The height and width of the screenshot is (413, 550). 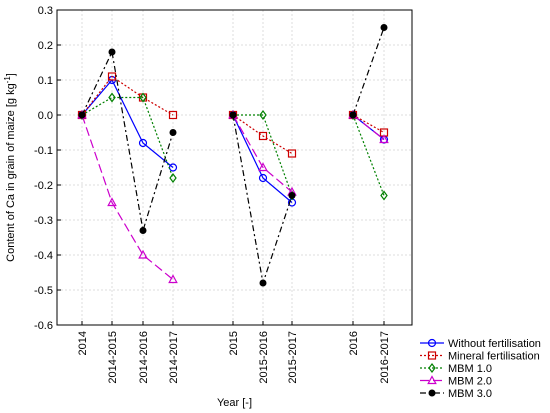 I want to click on legend-label: MBM 1.0, so click(x=470, y=369).